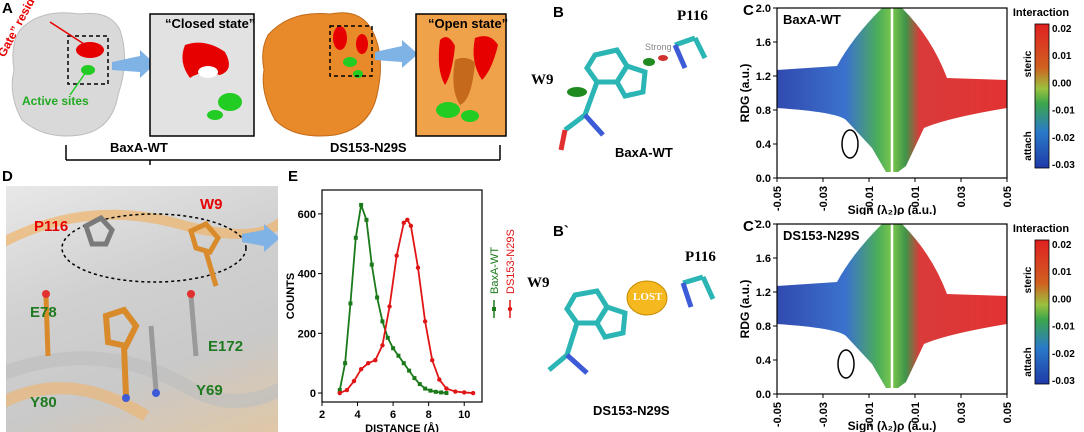 Image resolution: width=1084 pixels, height=432 pixels. Describe the element at coordinates (464, 415) in the screenshot. I see `x-tick-label: 10` at that location.